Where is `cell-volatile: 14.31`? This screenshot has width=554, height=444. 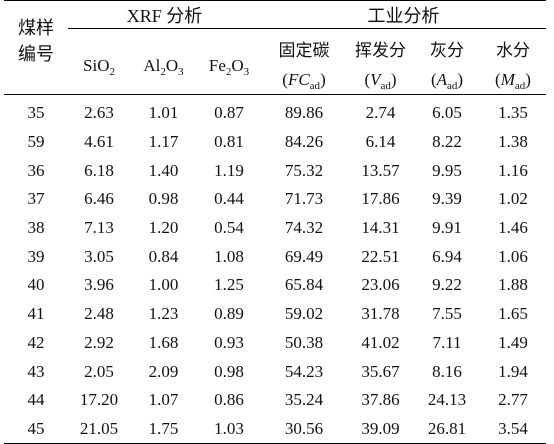
cell-volatile: 14.31 is located at coordinates (380, 228).